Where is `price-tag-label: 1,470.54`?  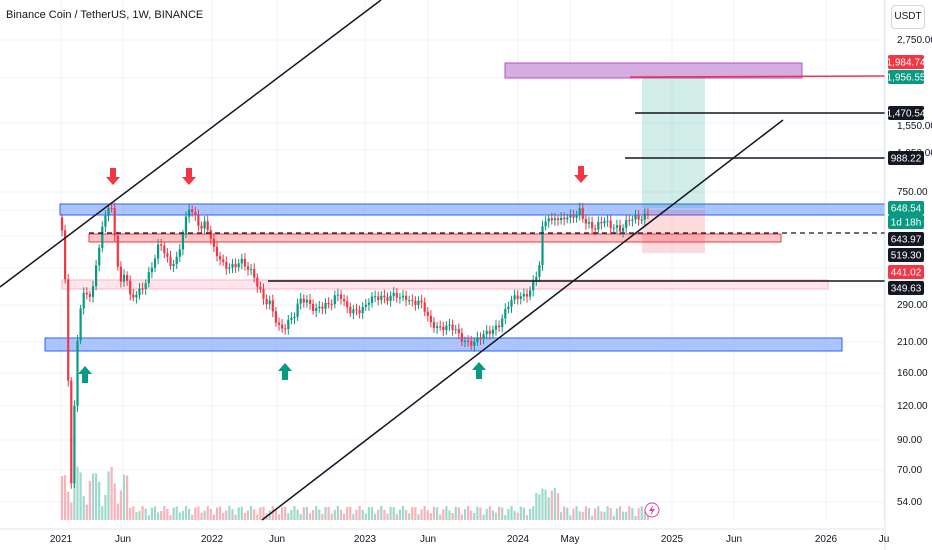
price-tag-label: 1,470.54 is located at coordinates (906, 114).